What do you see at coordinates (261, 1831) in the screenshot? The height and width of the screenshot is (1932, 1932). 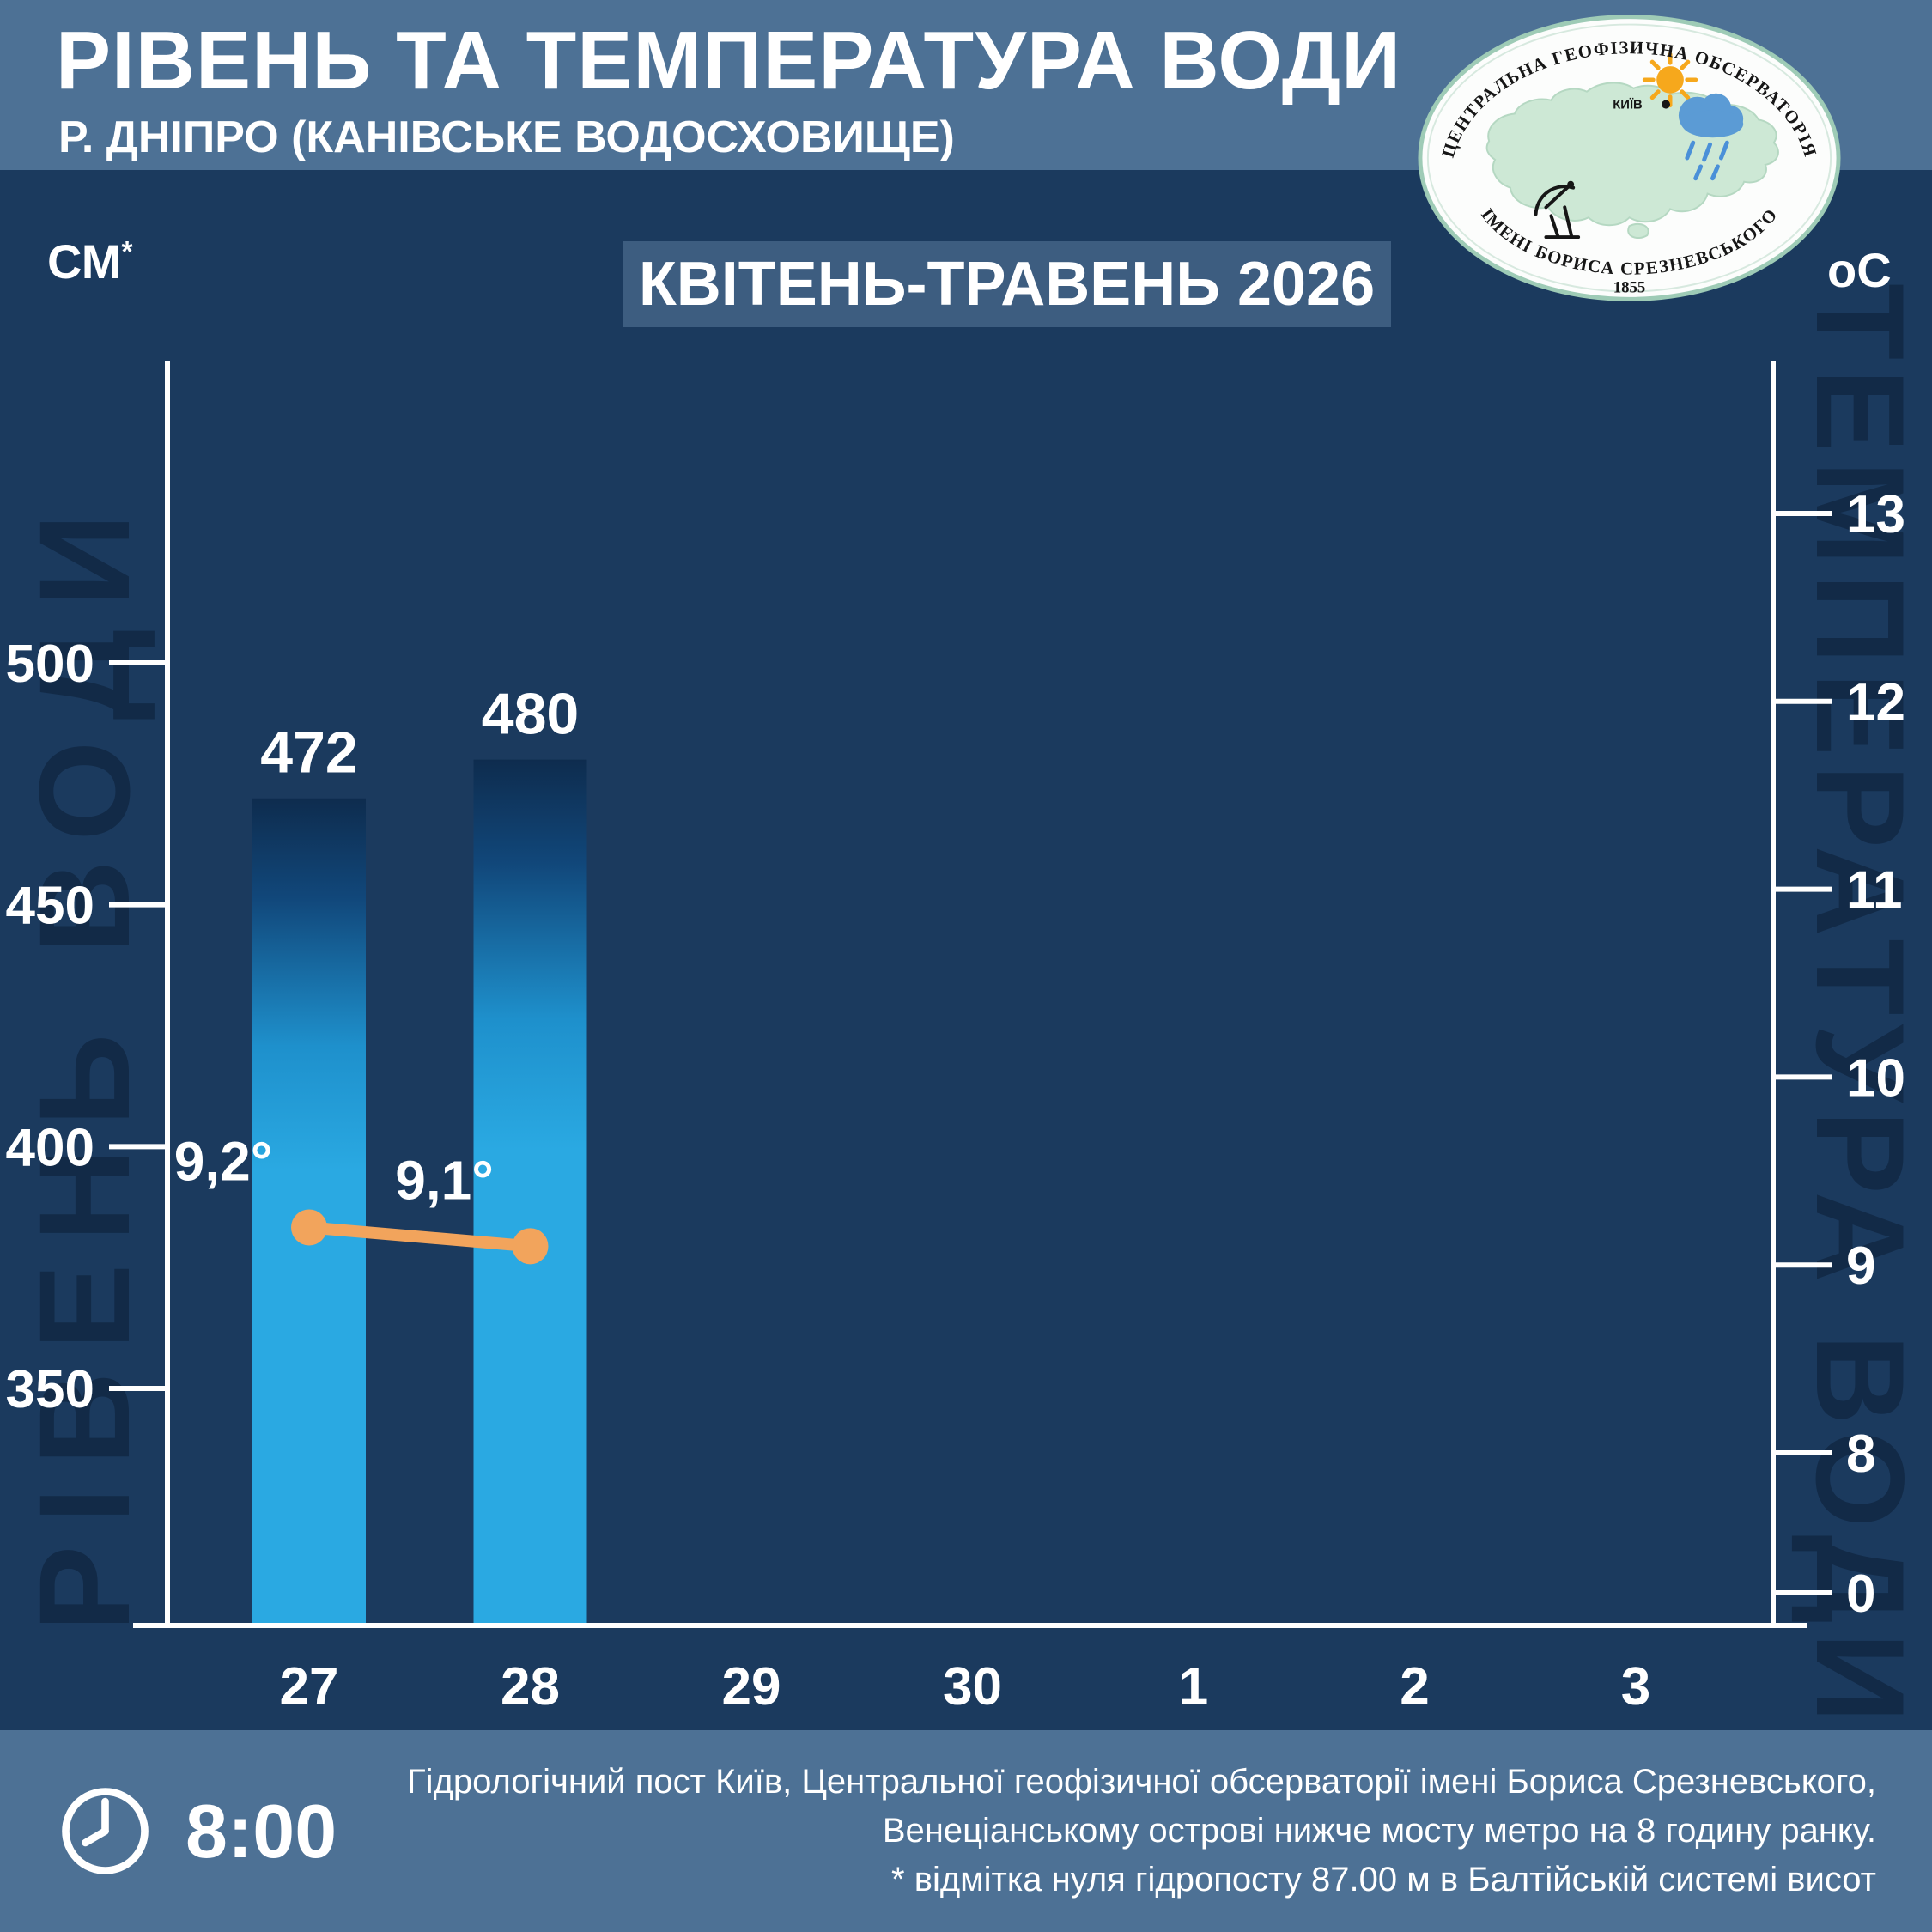 I see `observation-time: 8:00` at bounding box center [261, 1831].